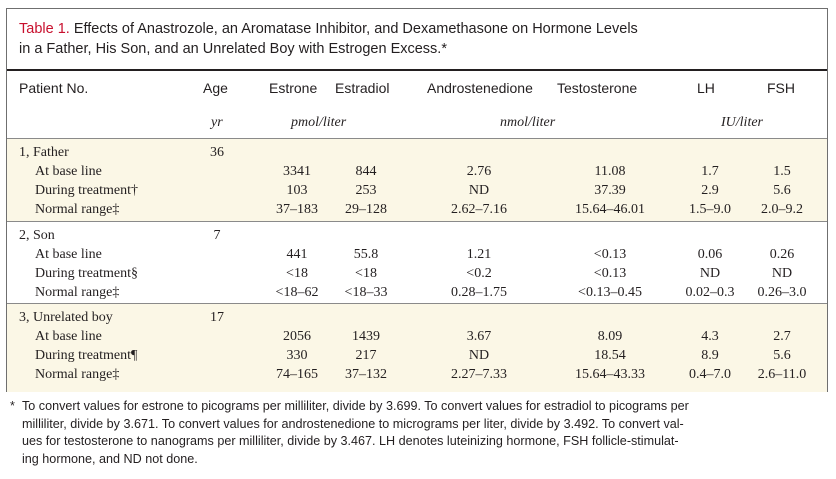 The height and width of the screenshot is (479, 836). I want to click on estradiol-cell: 29–128, so click(366, 209).